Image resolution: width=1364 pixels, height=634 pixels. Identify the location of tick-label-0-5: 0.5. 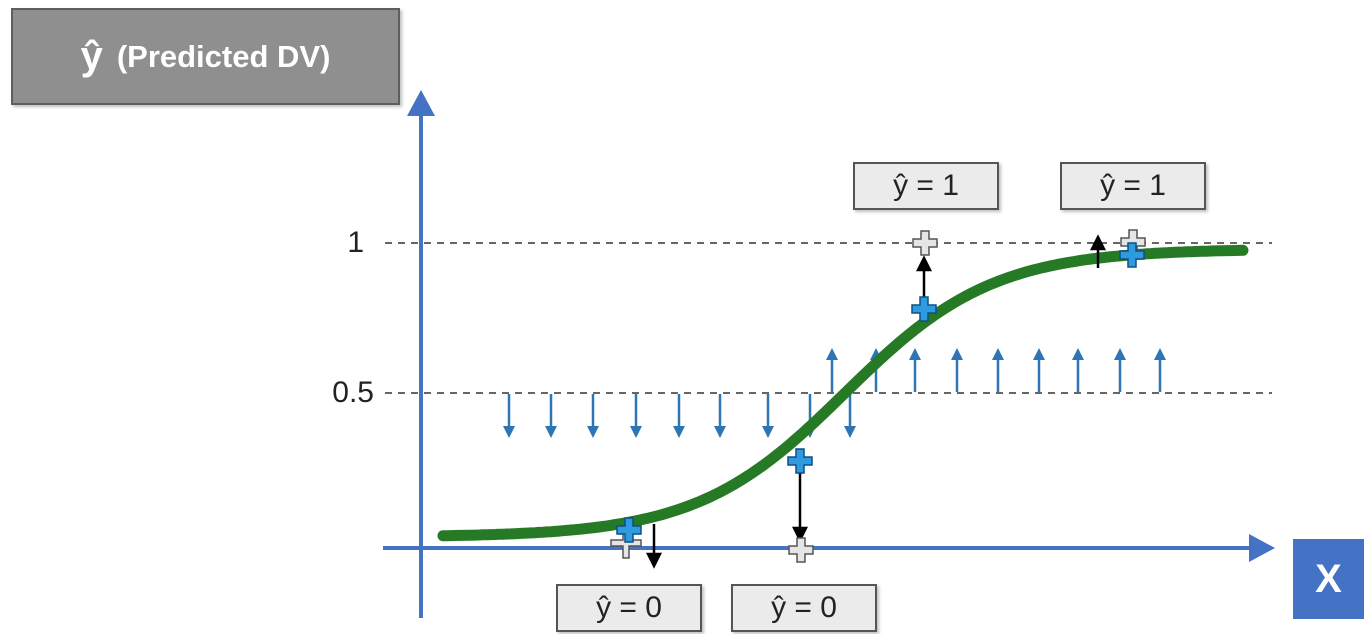
(353, 392).